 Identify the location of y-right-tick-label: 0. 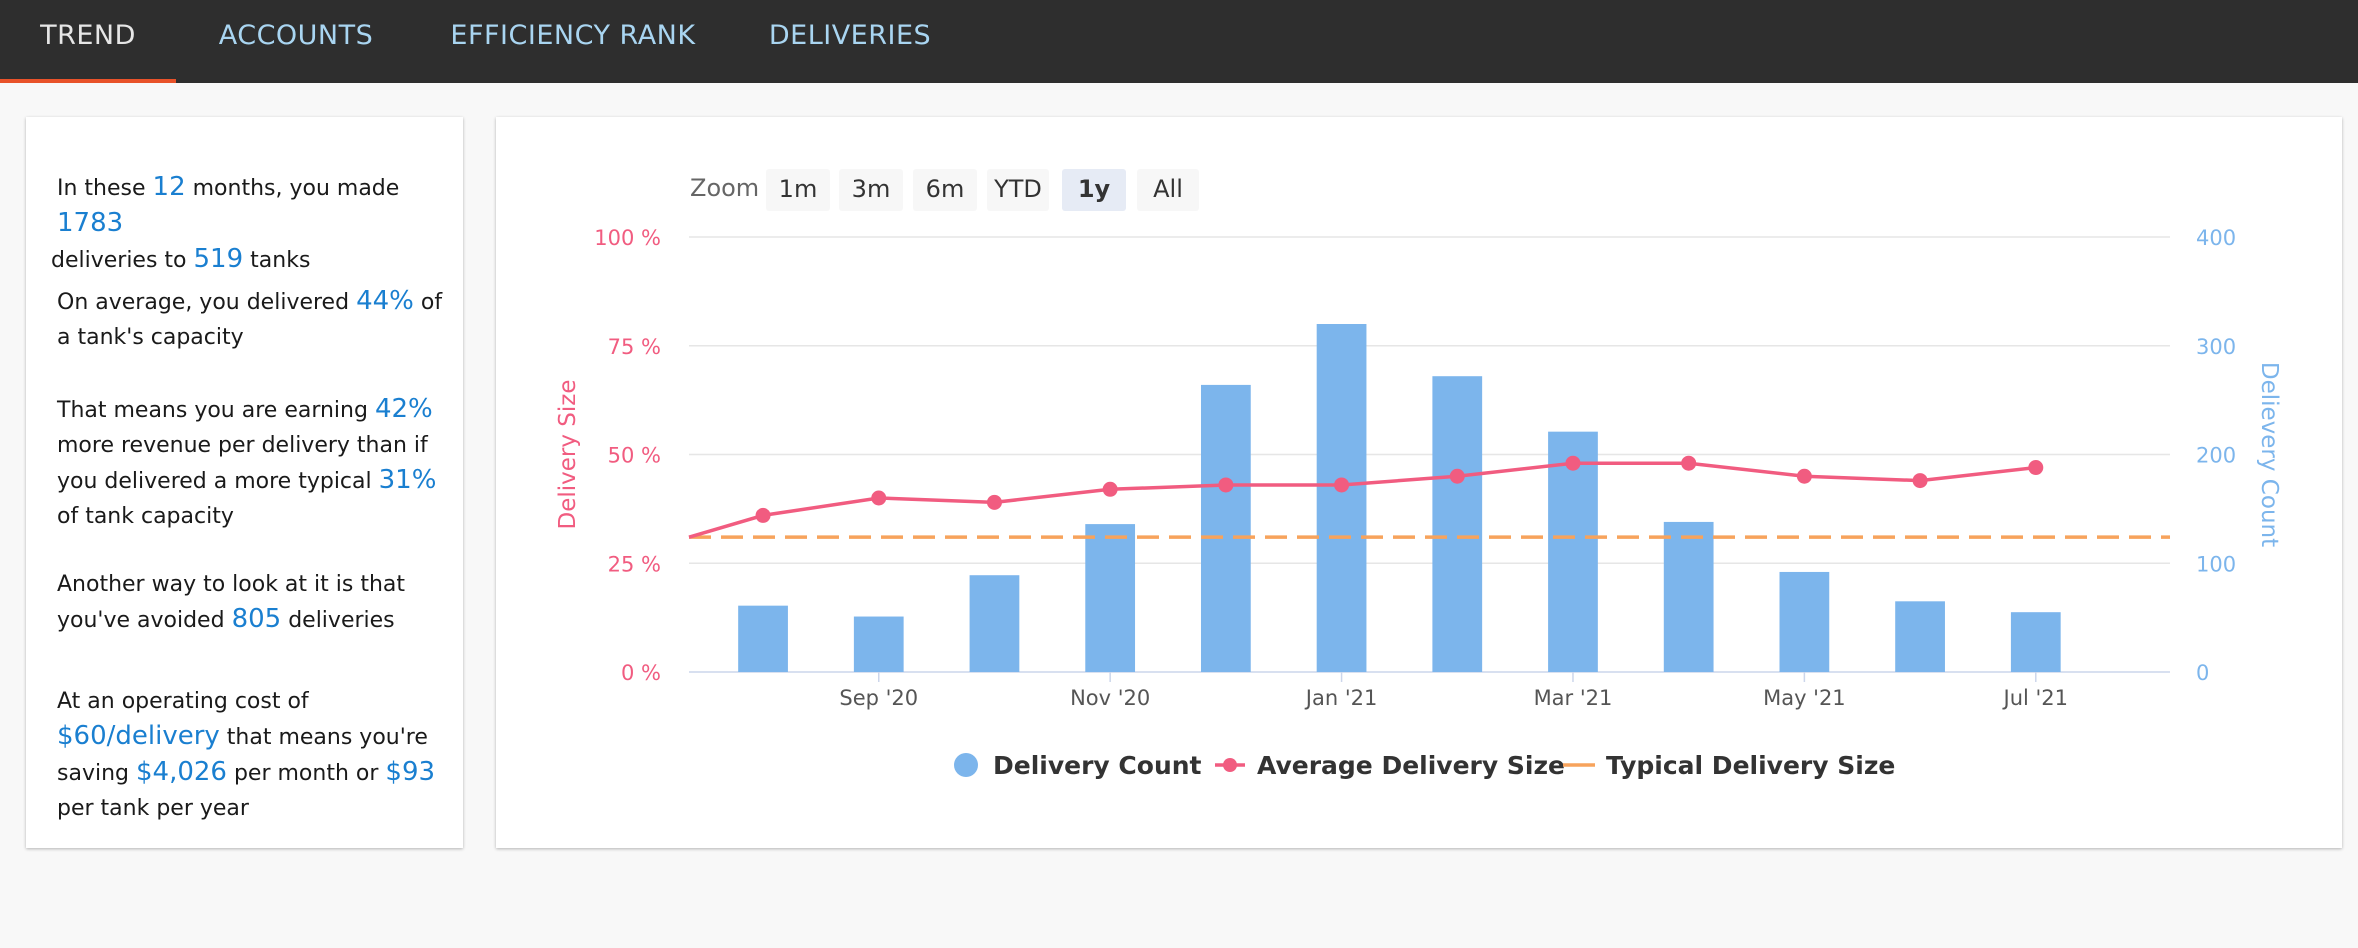
(2202, 673).